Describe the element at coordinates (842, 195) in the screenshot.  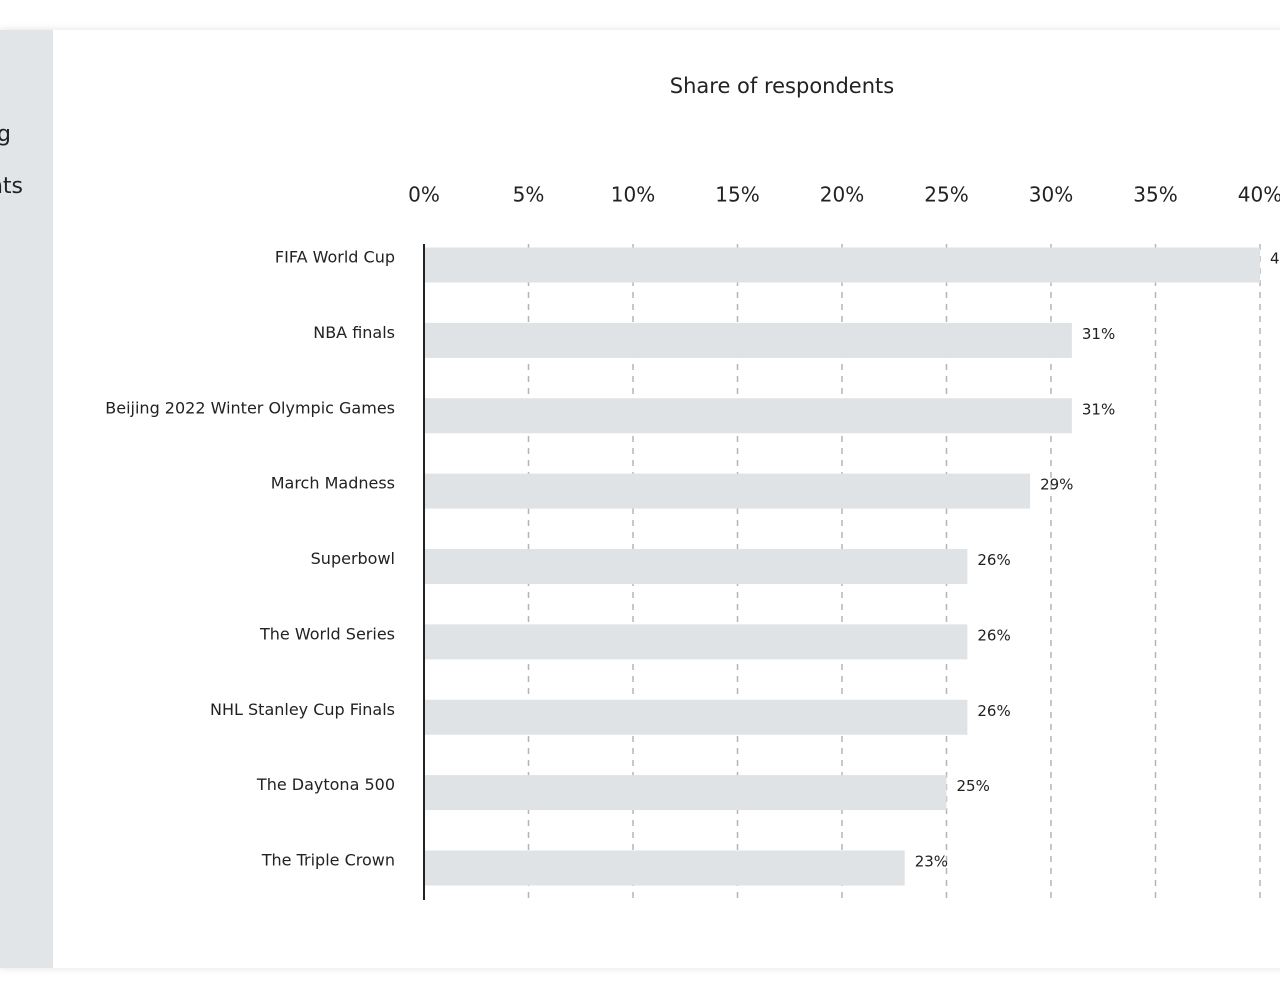
I see `x-tick-label: 20%` at that location.